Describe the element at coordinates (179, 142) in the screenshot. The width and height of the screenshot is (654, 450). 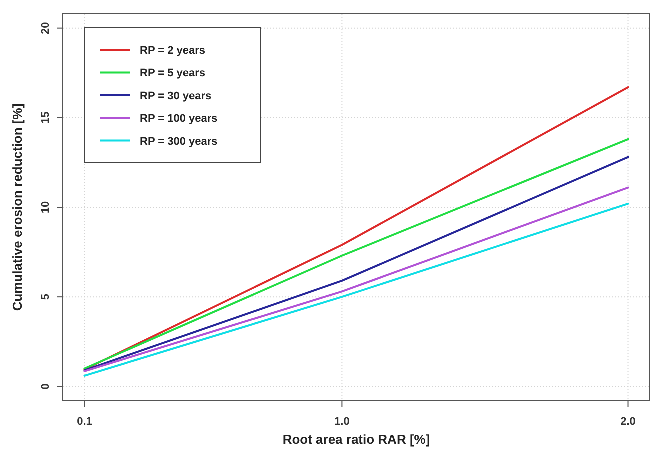
I see `legend-label: RP = 300 years` at that location.